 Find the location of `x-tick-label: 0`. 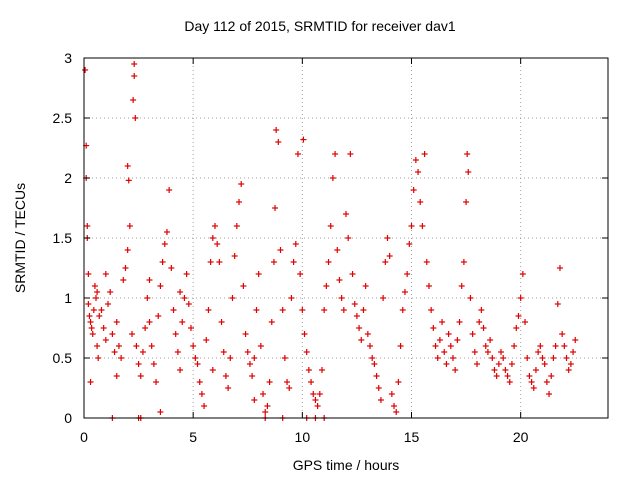

x-tick-label: 0 is located at coordinates (84, 437).